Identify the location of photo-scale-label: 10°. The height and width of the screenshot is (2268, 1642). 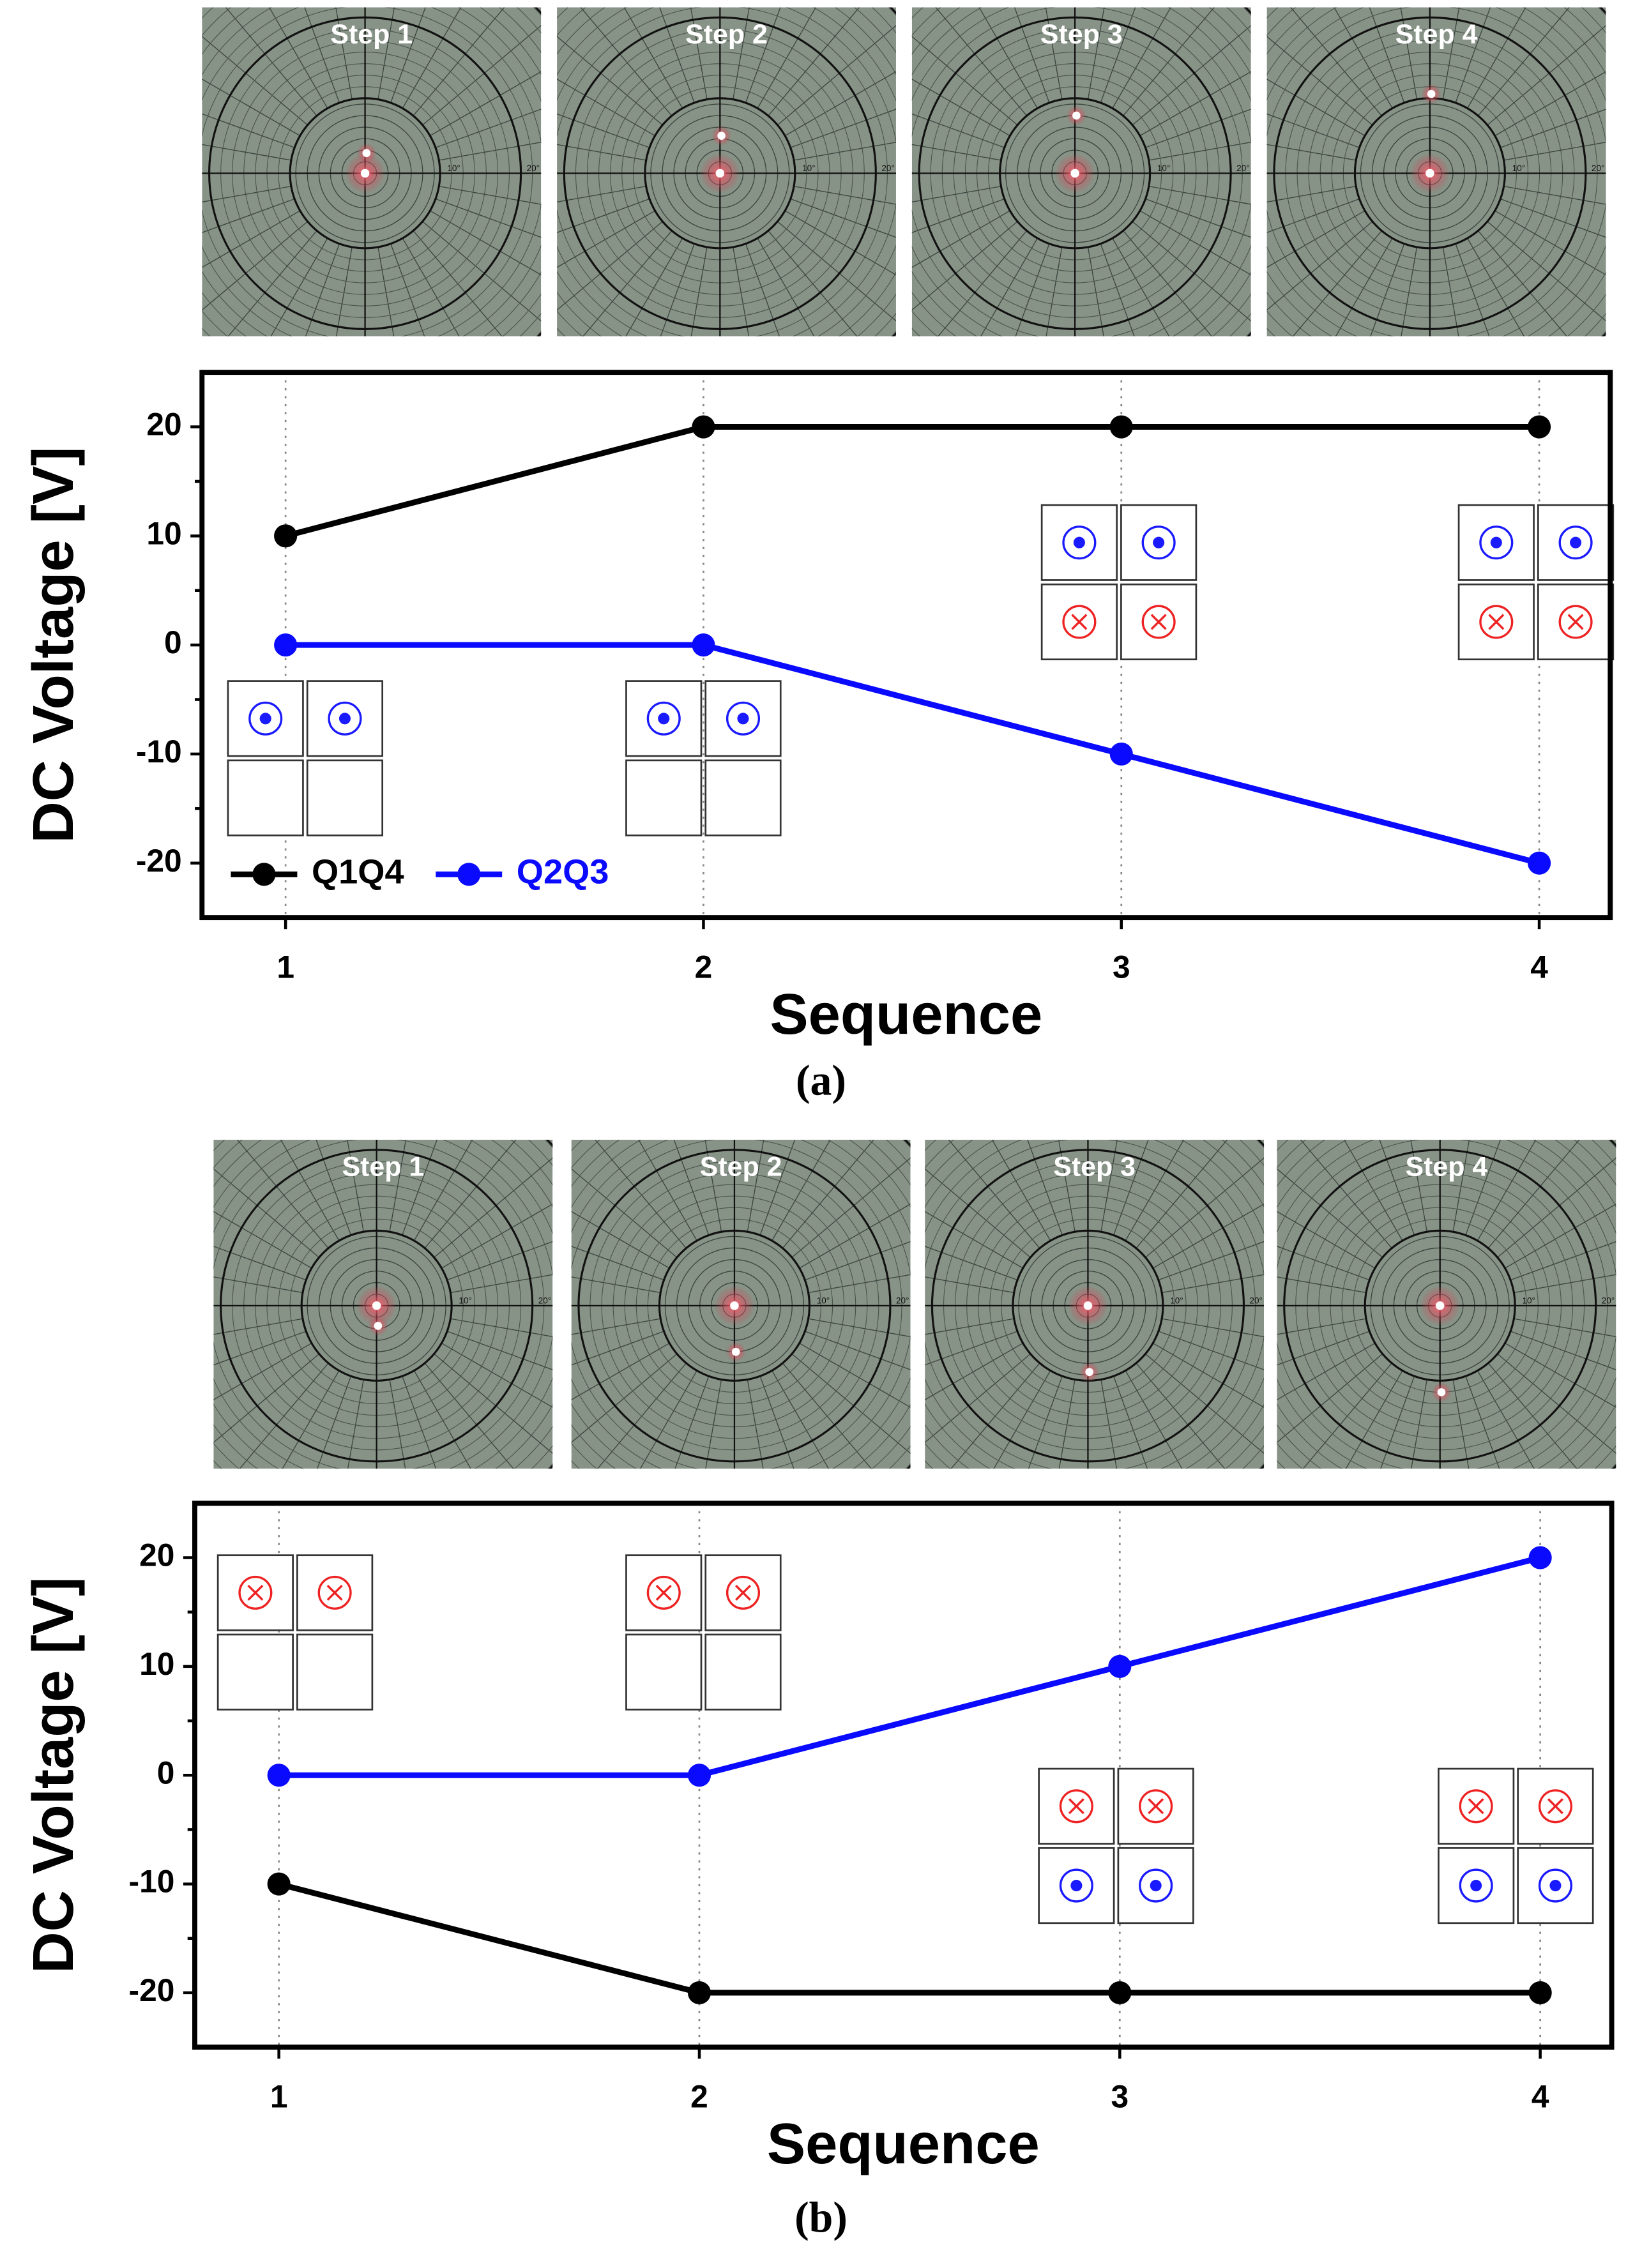
(823, 1301).